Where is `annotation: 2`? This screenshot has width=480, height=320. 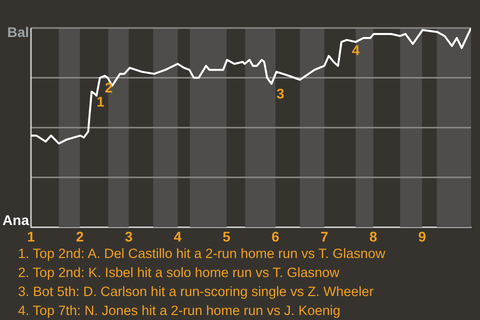 annotation: 2 is located at coordinates (108, 88).